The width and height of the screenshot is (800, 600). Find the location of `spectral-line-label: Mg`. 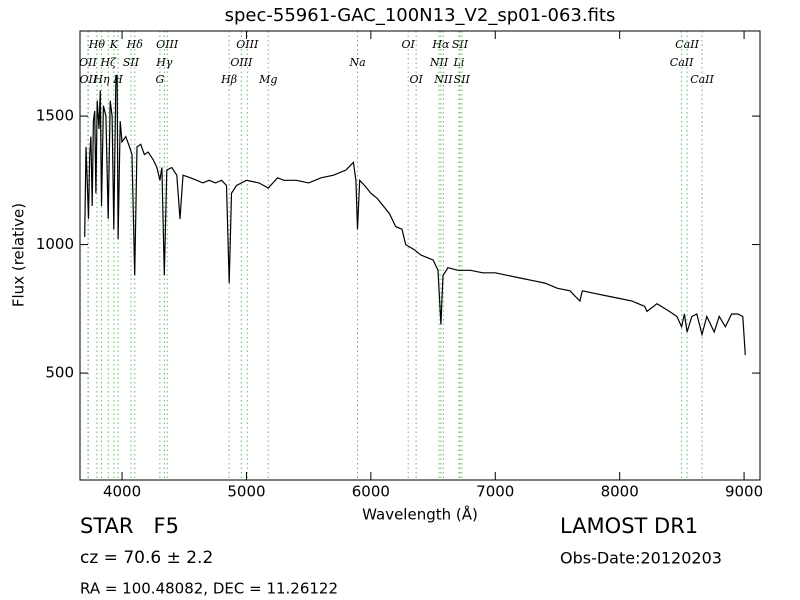

spectral-line-label: Mg is located at coordinates (267, 79).